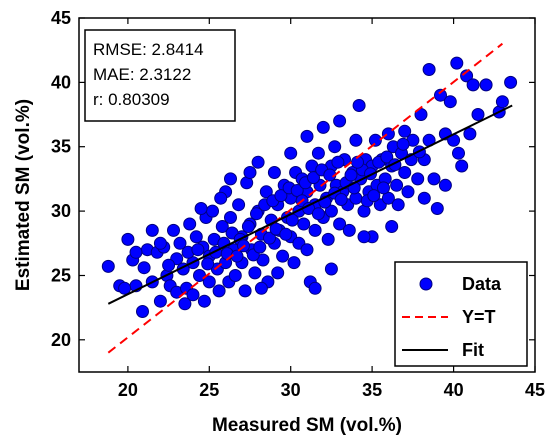 The image size is (550, 447). What do you see at coordinates (61, 276) in the screenshot?
I see `y-tick-label: 25` at bounding box center [61, 276].